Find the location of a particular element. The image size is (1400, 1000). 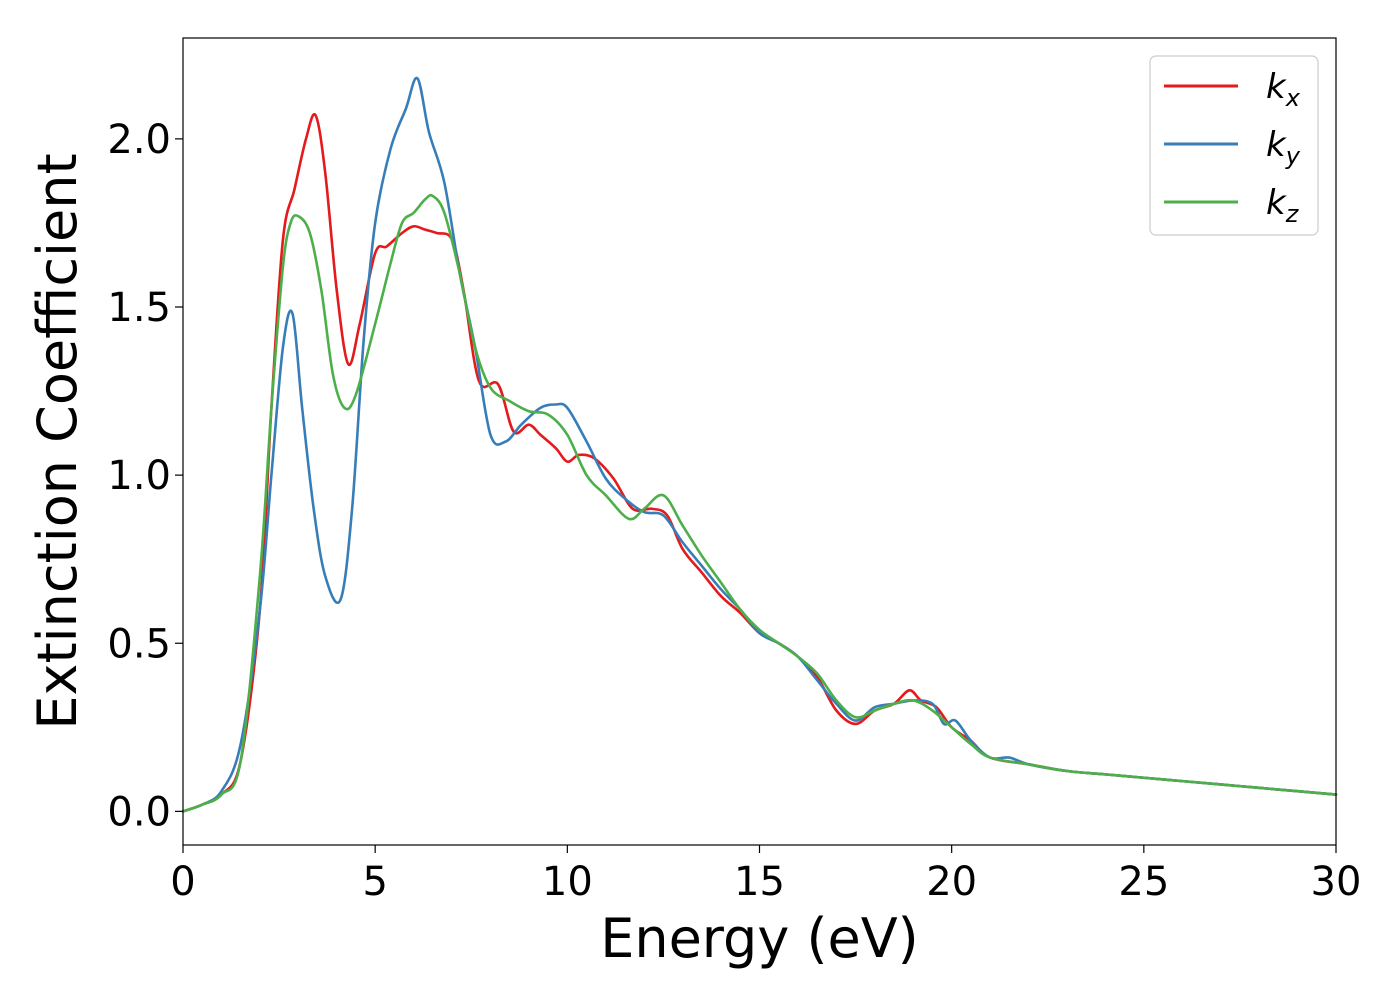

y-axis-ticks: 0.0 0.5 1.0 1.5 2.0 is located at coordinates (145, 476).